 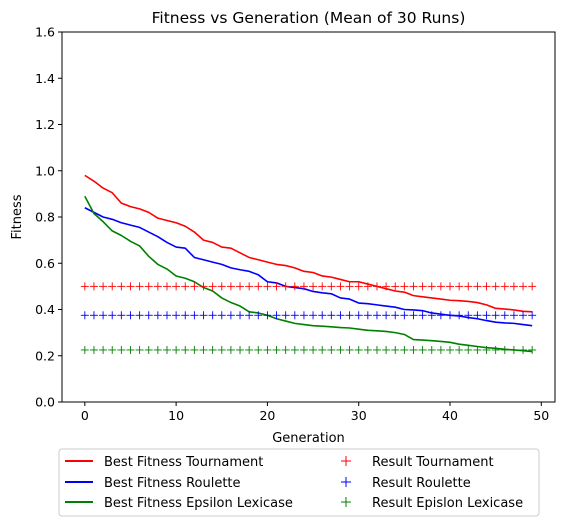 What do you see at coordinates (85, 415) in the screenshot?
I see `x-tick-label: 0` at bounding box center [85, 415].